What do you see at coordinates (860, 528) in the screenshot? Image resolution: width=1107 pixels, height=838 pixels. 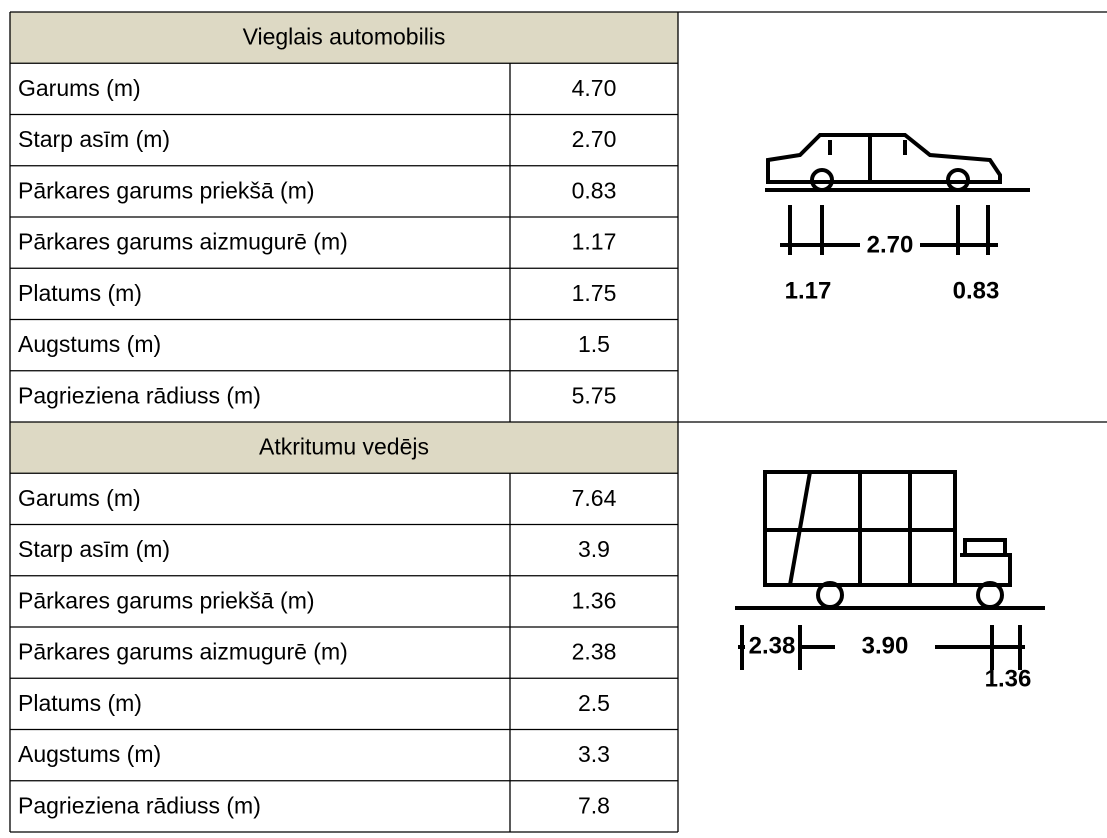 I see `truck-box` at bounding box center [860, 528].